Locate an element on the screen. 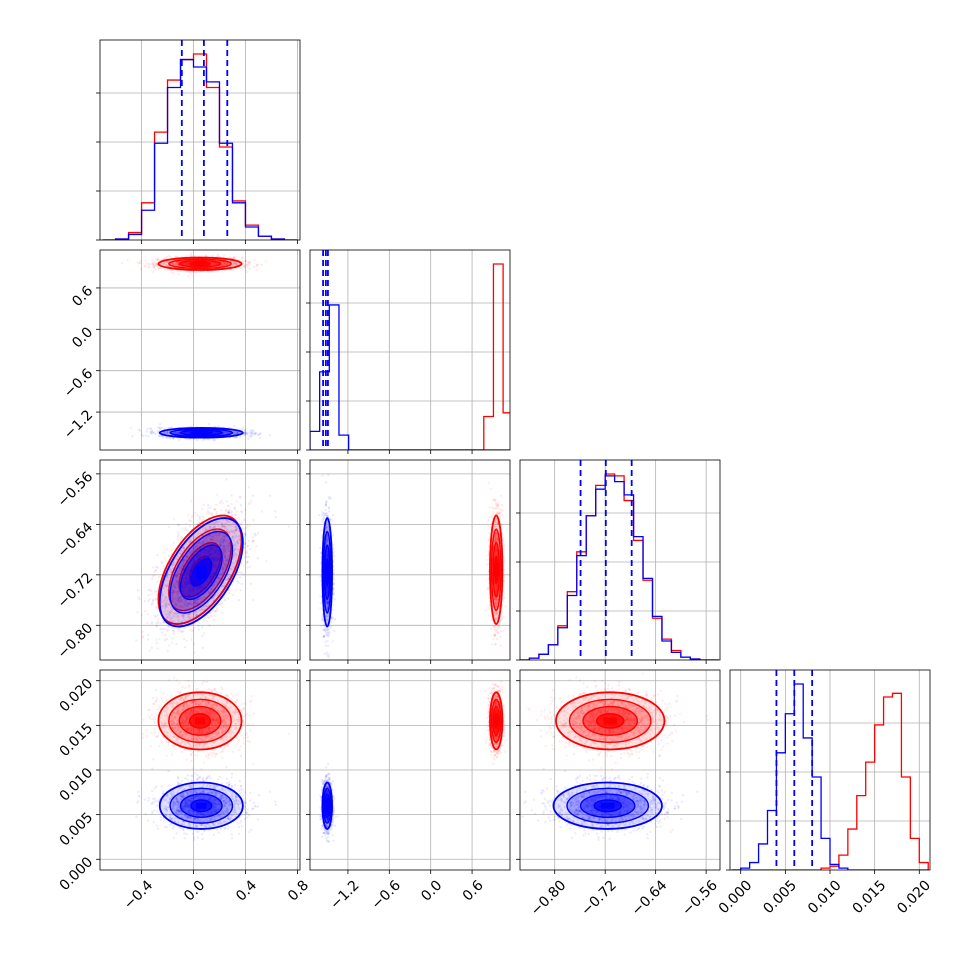 The image size is (970, 970). x-tick-label: 0.020 is located at coordinates (914, 897).